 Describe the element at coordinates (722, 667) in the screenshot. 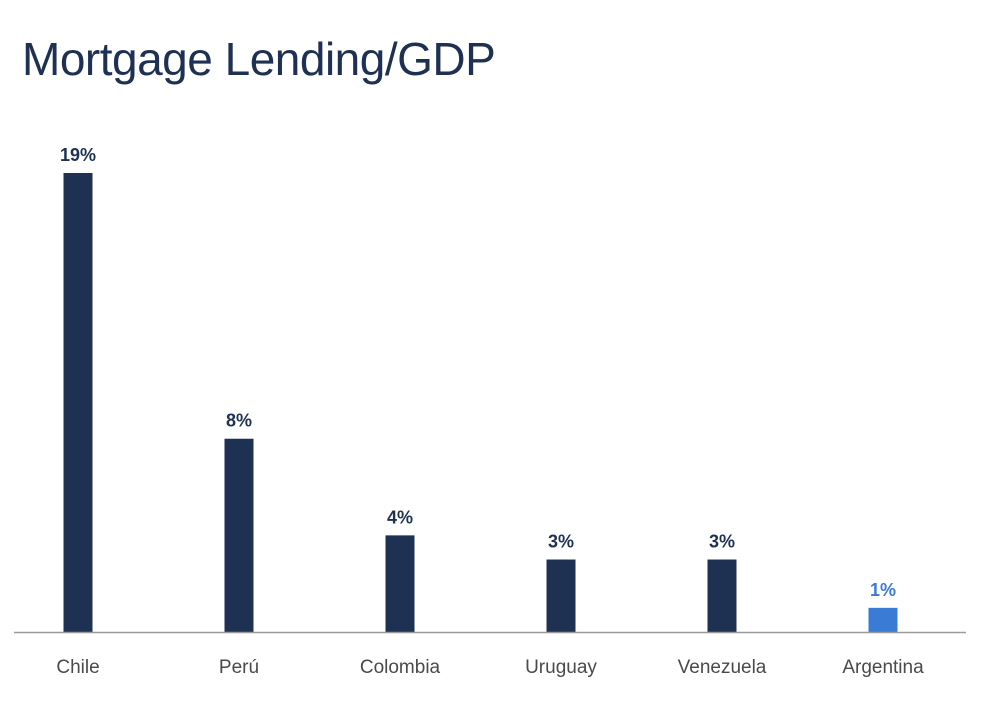

I see `category-label-venezuela: Venezuela` at that location.